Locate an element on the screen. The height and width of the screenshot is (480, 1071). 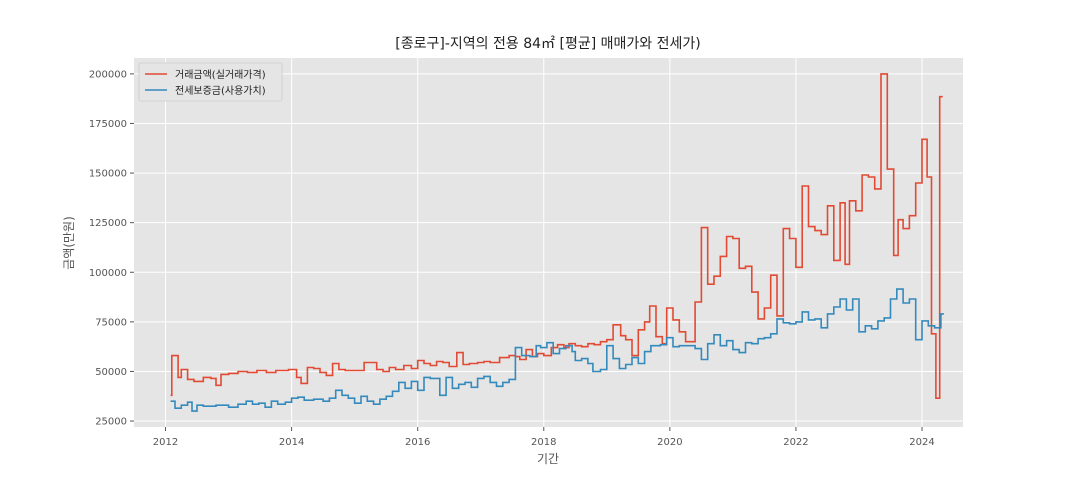
x-tick-label: 2020 is located at coordinates (669, 442).